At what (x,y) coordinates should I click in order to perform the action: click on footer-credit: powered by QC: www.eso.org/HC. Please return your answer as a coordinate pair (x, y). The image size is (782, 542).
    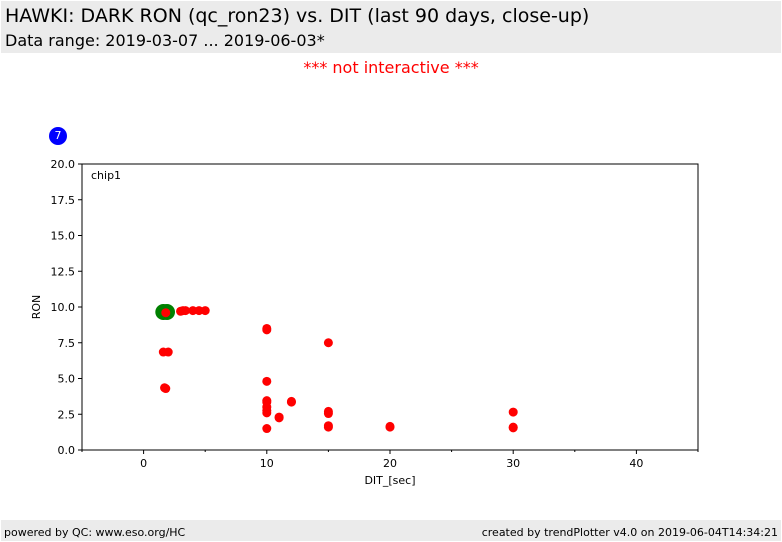
    Looking at the image, I should click on (95, 532).